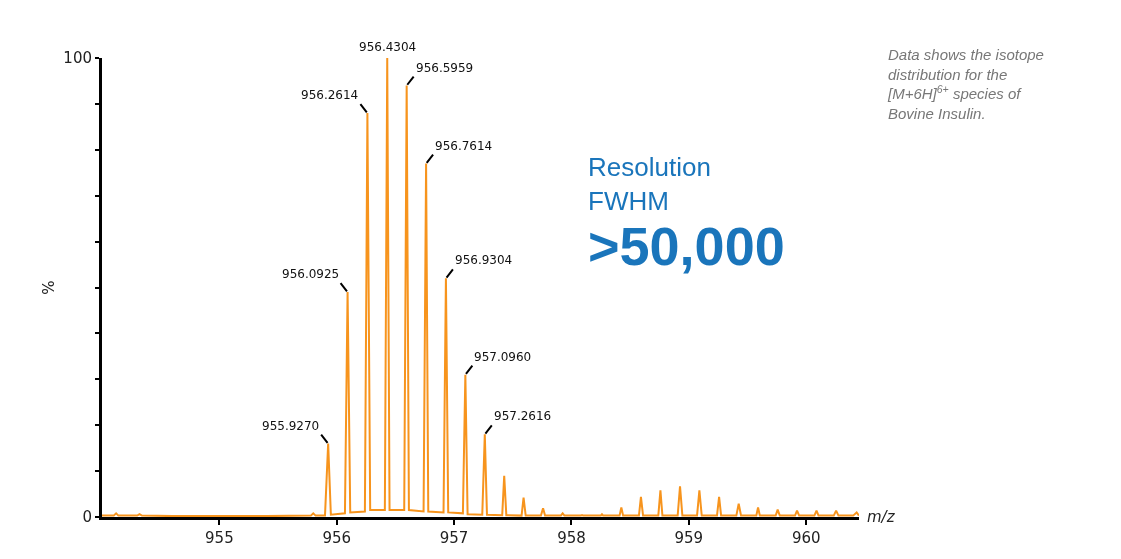 The height and width of the screenshot is (559, 1121). I want to click on x-tick-label: 957, so click(454, 538).